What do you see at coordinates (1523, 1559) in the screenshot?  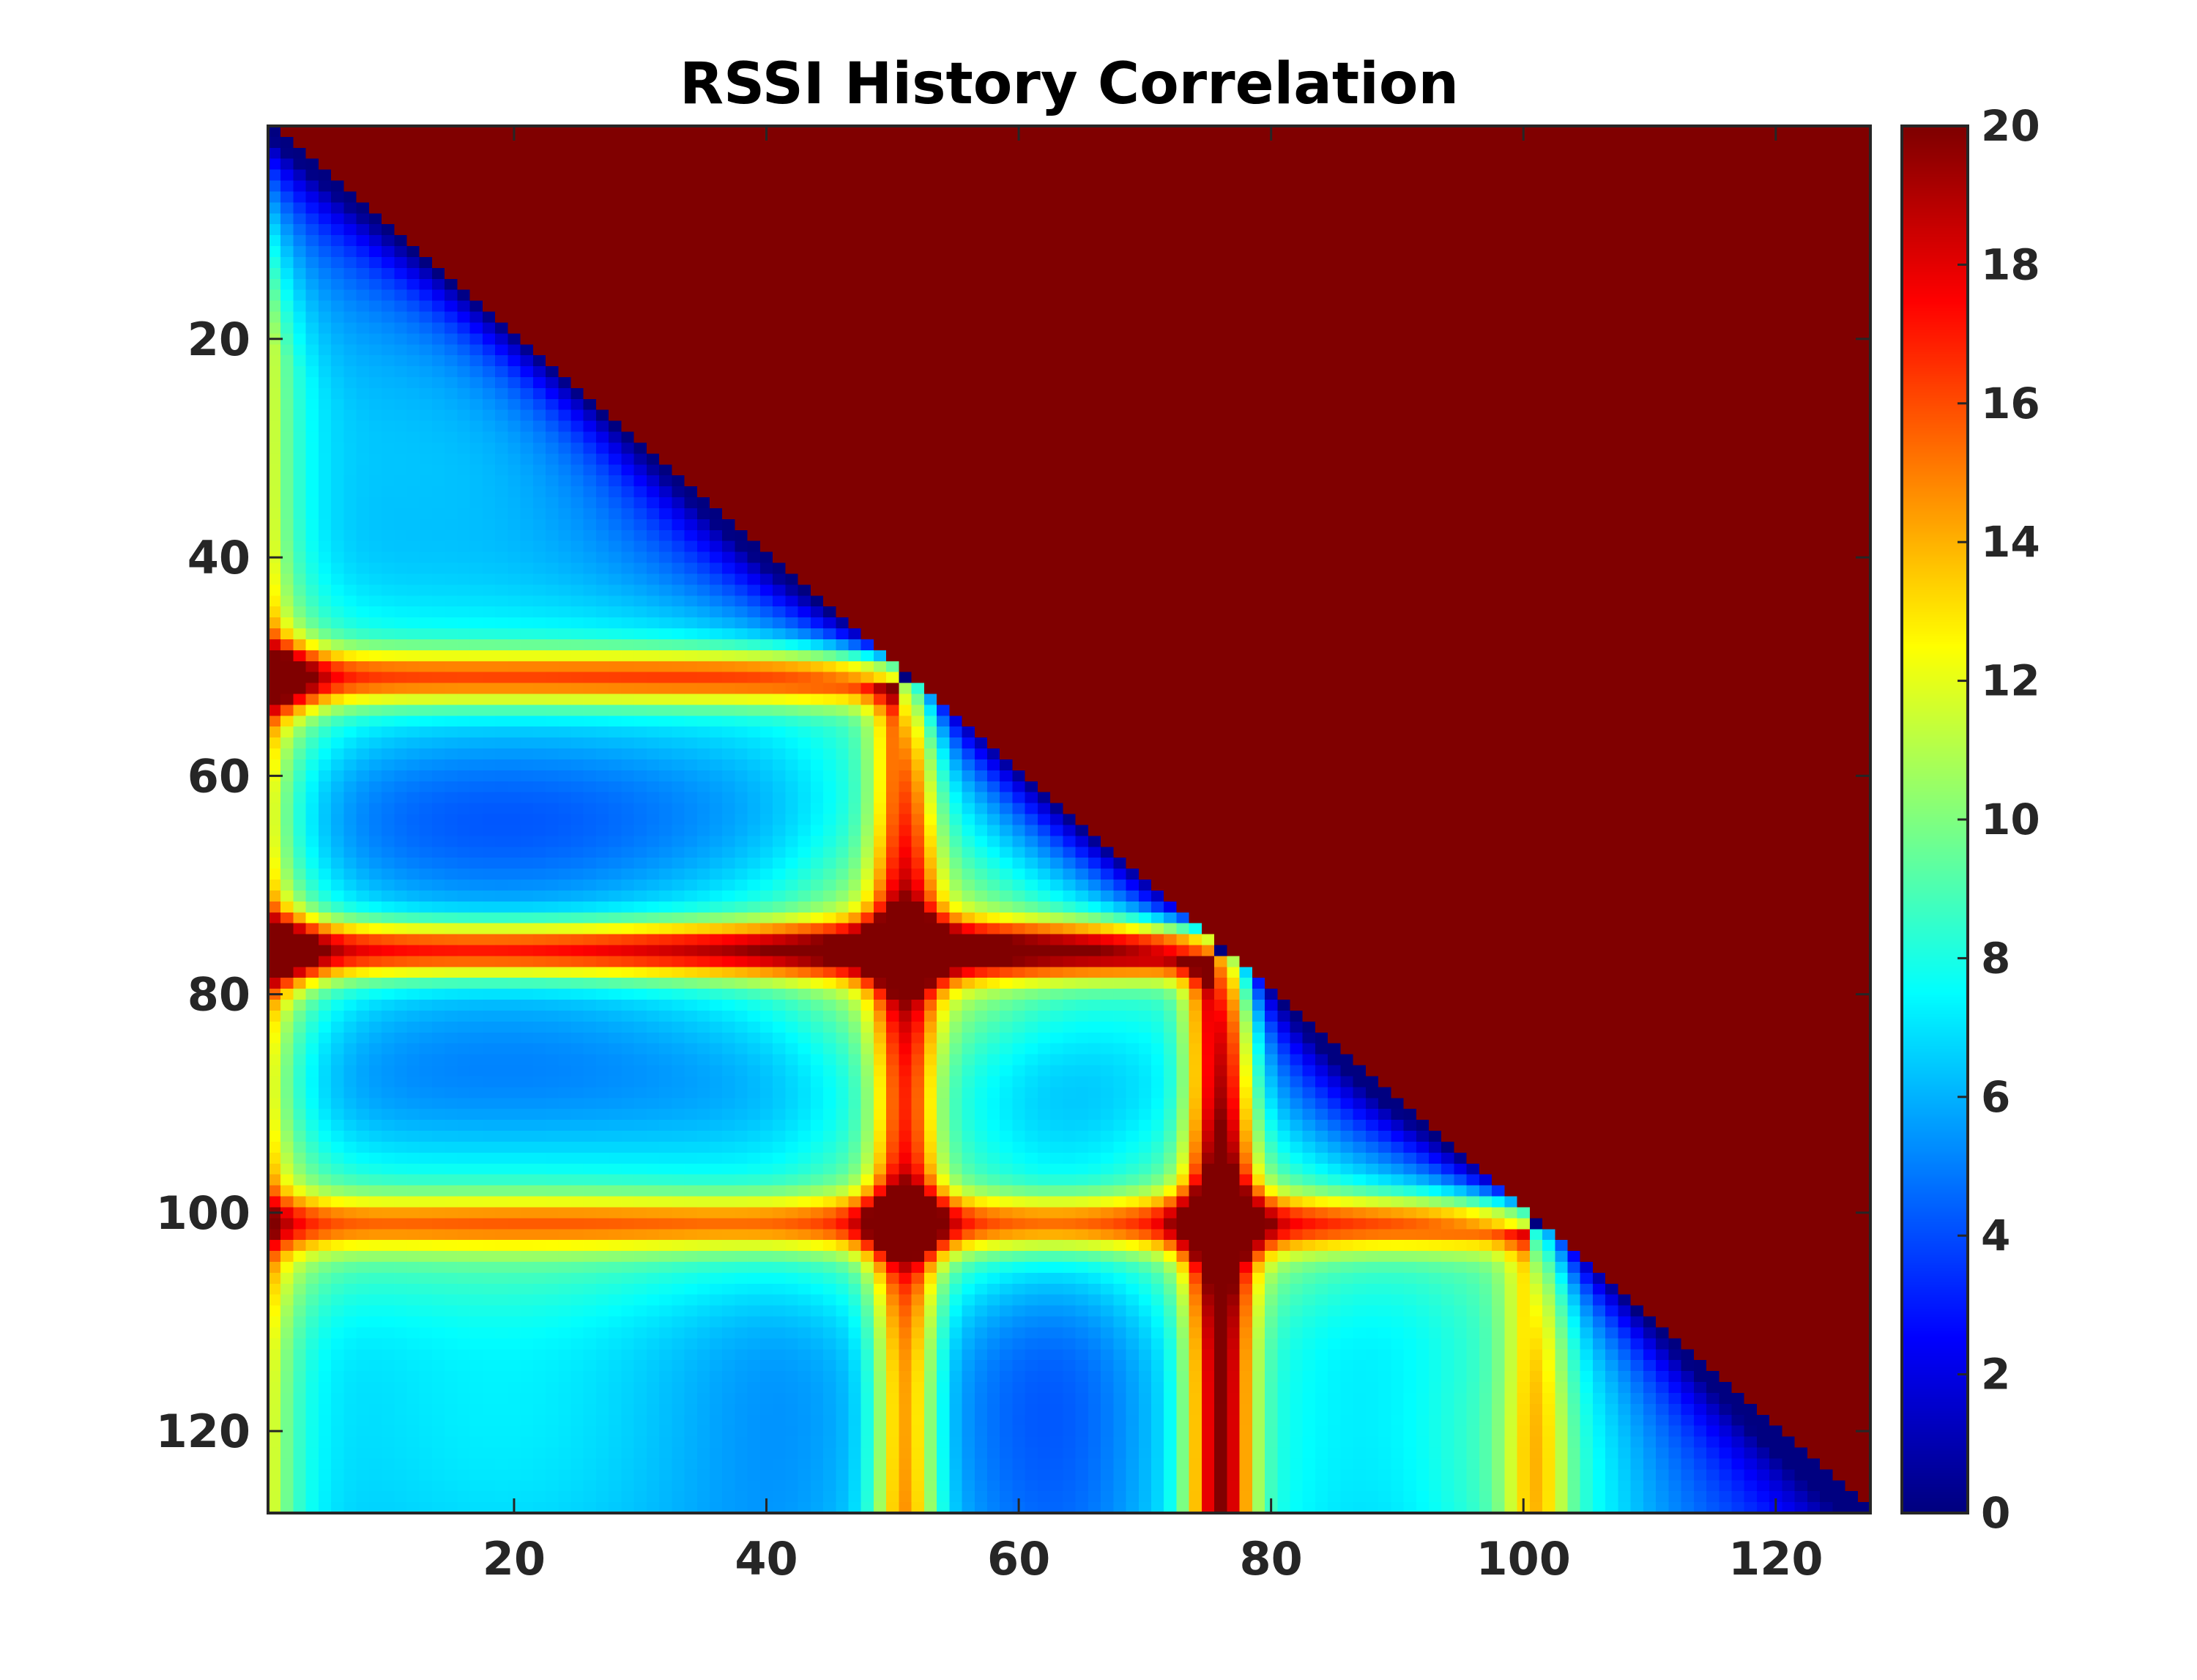 I see `x-tick-label: 100` at bounding box center [1523, 1559].